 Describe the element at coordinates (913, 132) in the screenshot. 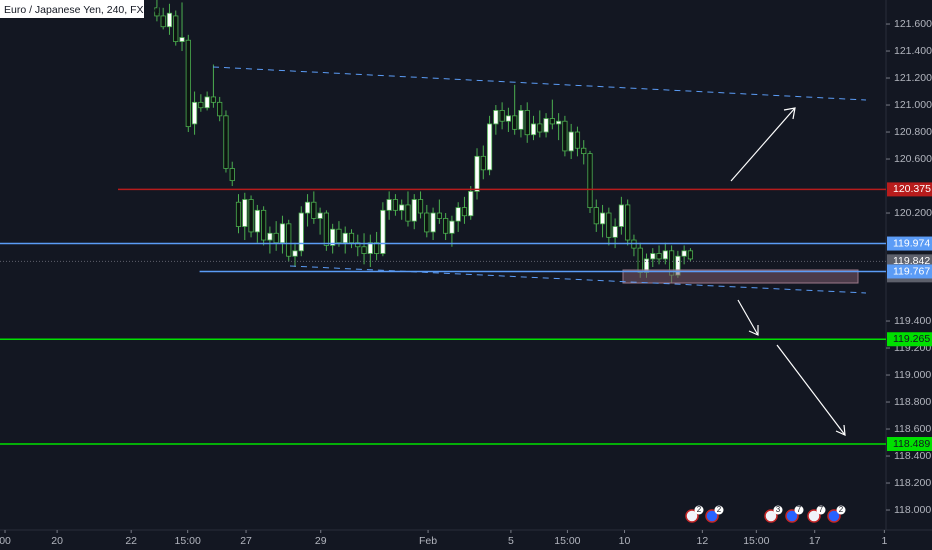

I see `y-tick-label: 120.800` at that location.